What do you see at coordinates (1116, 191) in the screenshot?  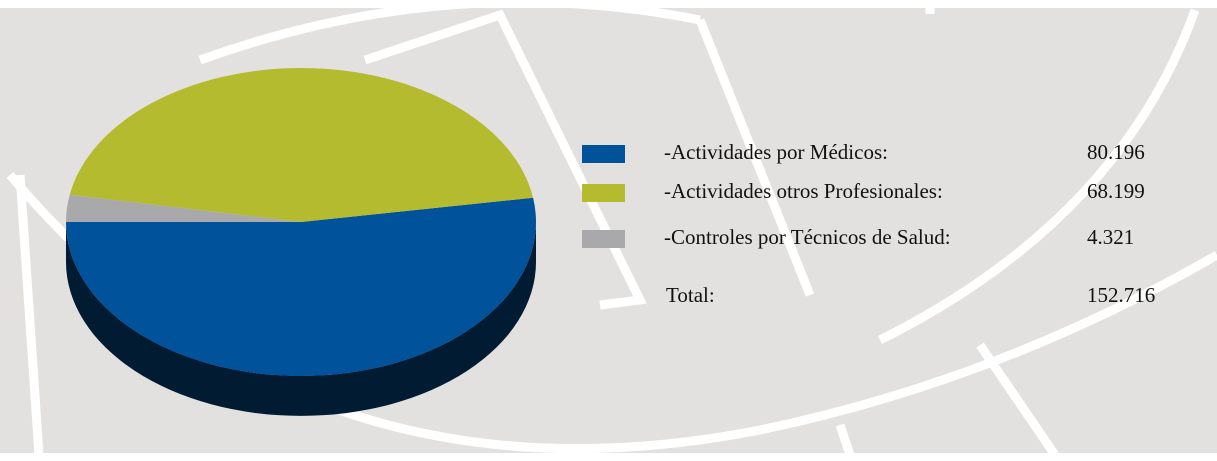 I see `value-label: 68.199` at bounding box center [1116, 191].